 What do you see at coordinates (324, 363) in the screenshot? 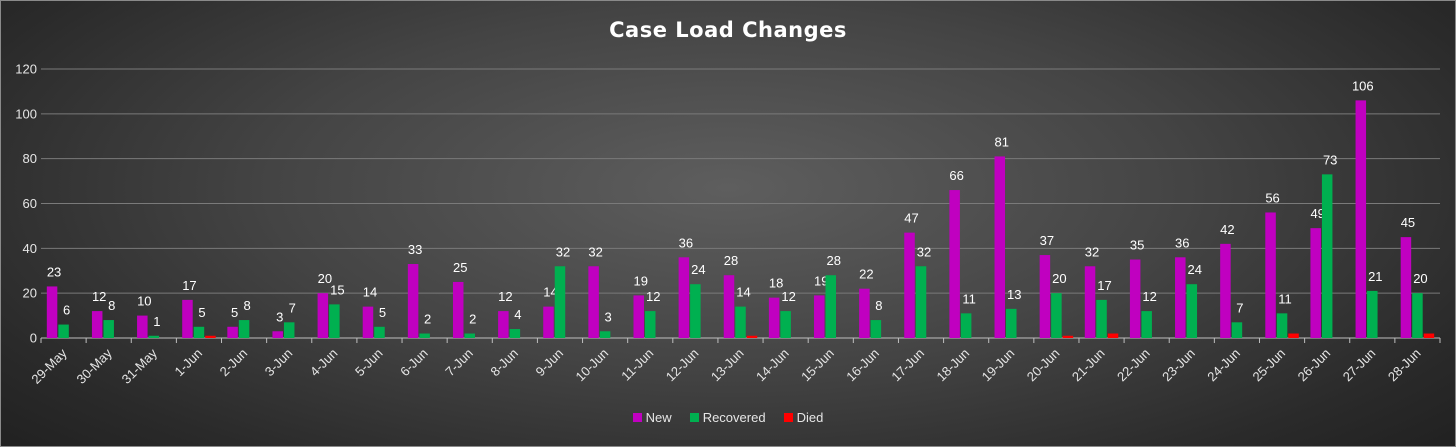
I see `x-tick-label: 4-Jun` at bounding box center [324, 363].